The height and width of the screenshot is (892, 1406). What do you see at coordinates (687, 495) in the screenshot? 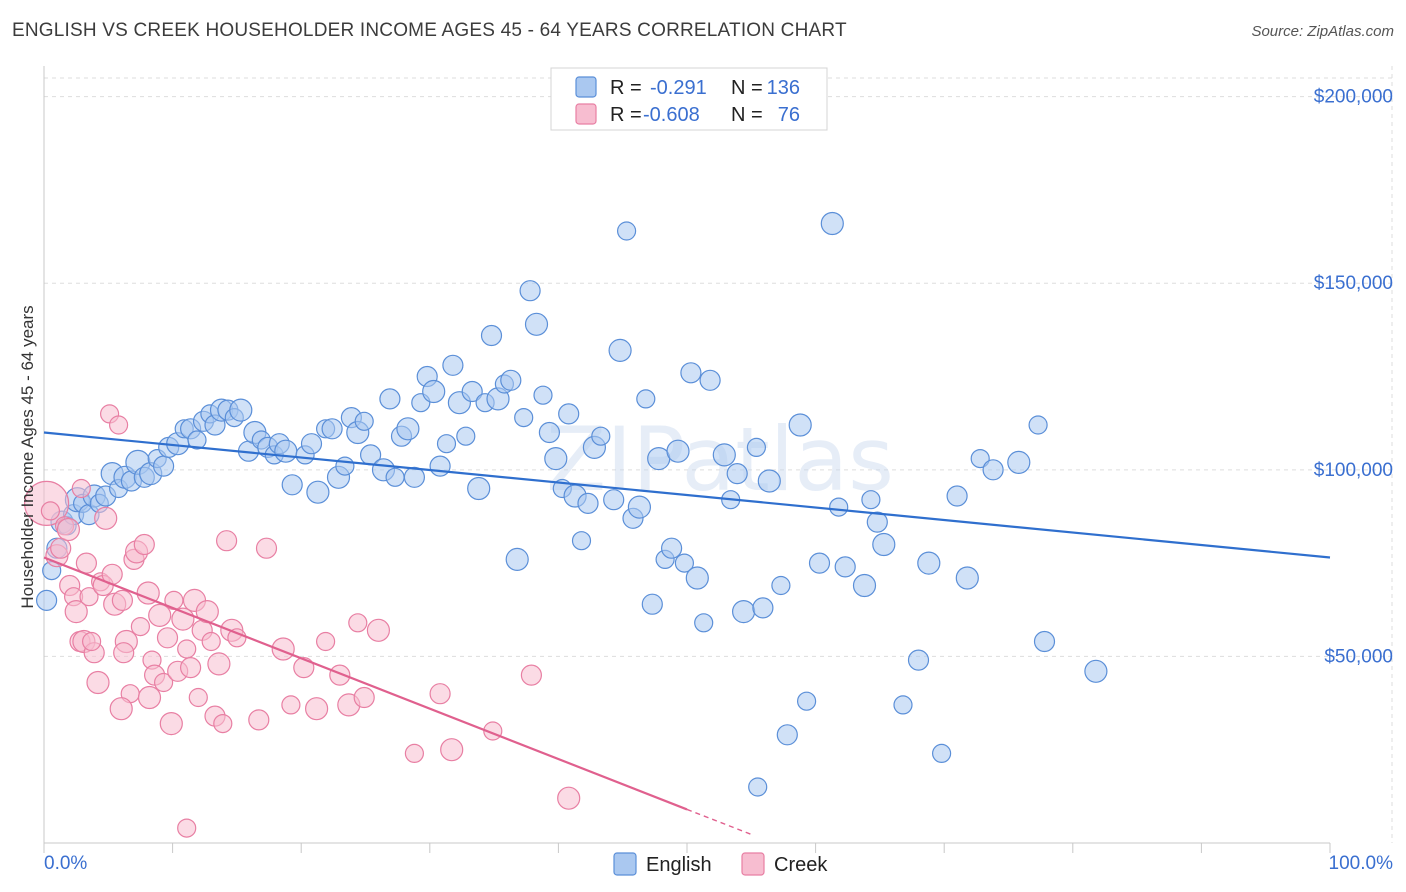
I see `english-trend-line` at bounding box center [687, 495].